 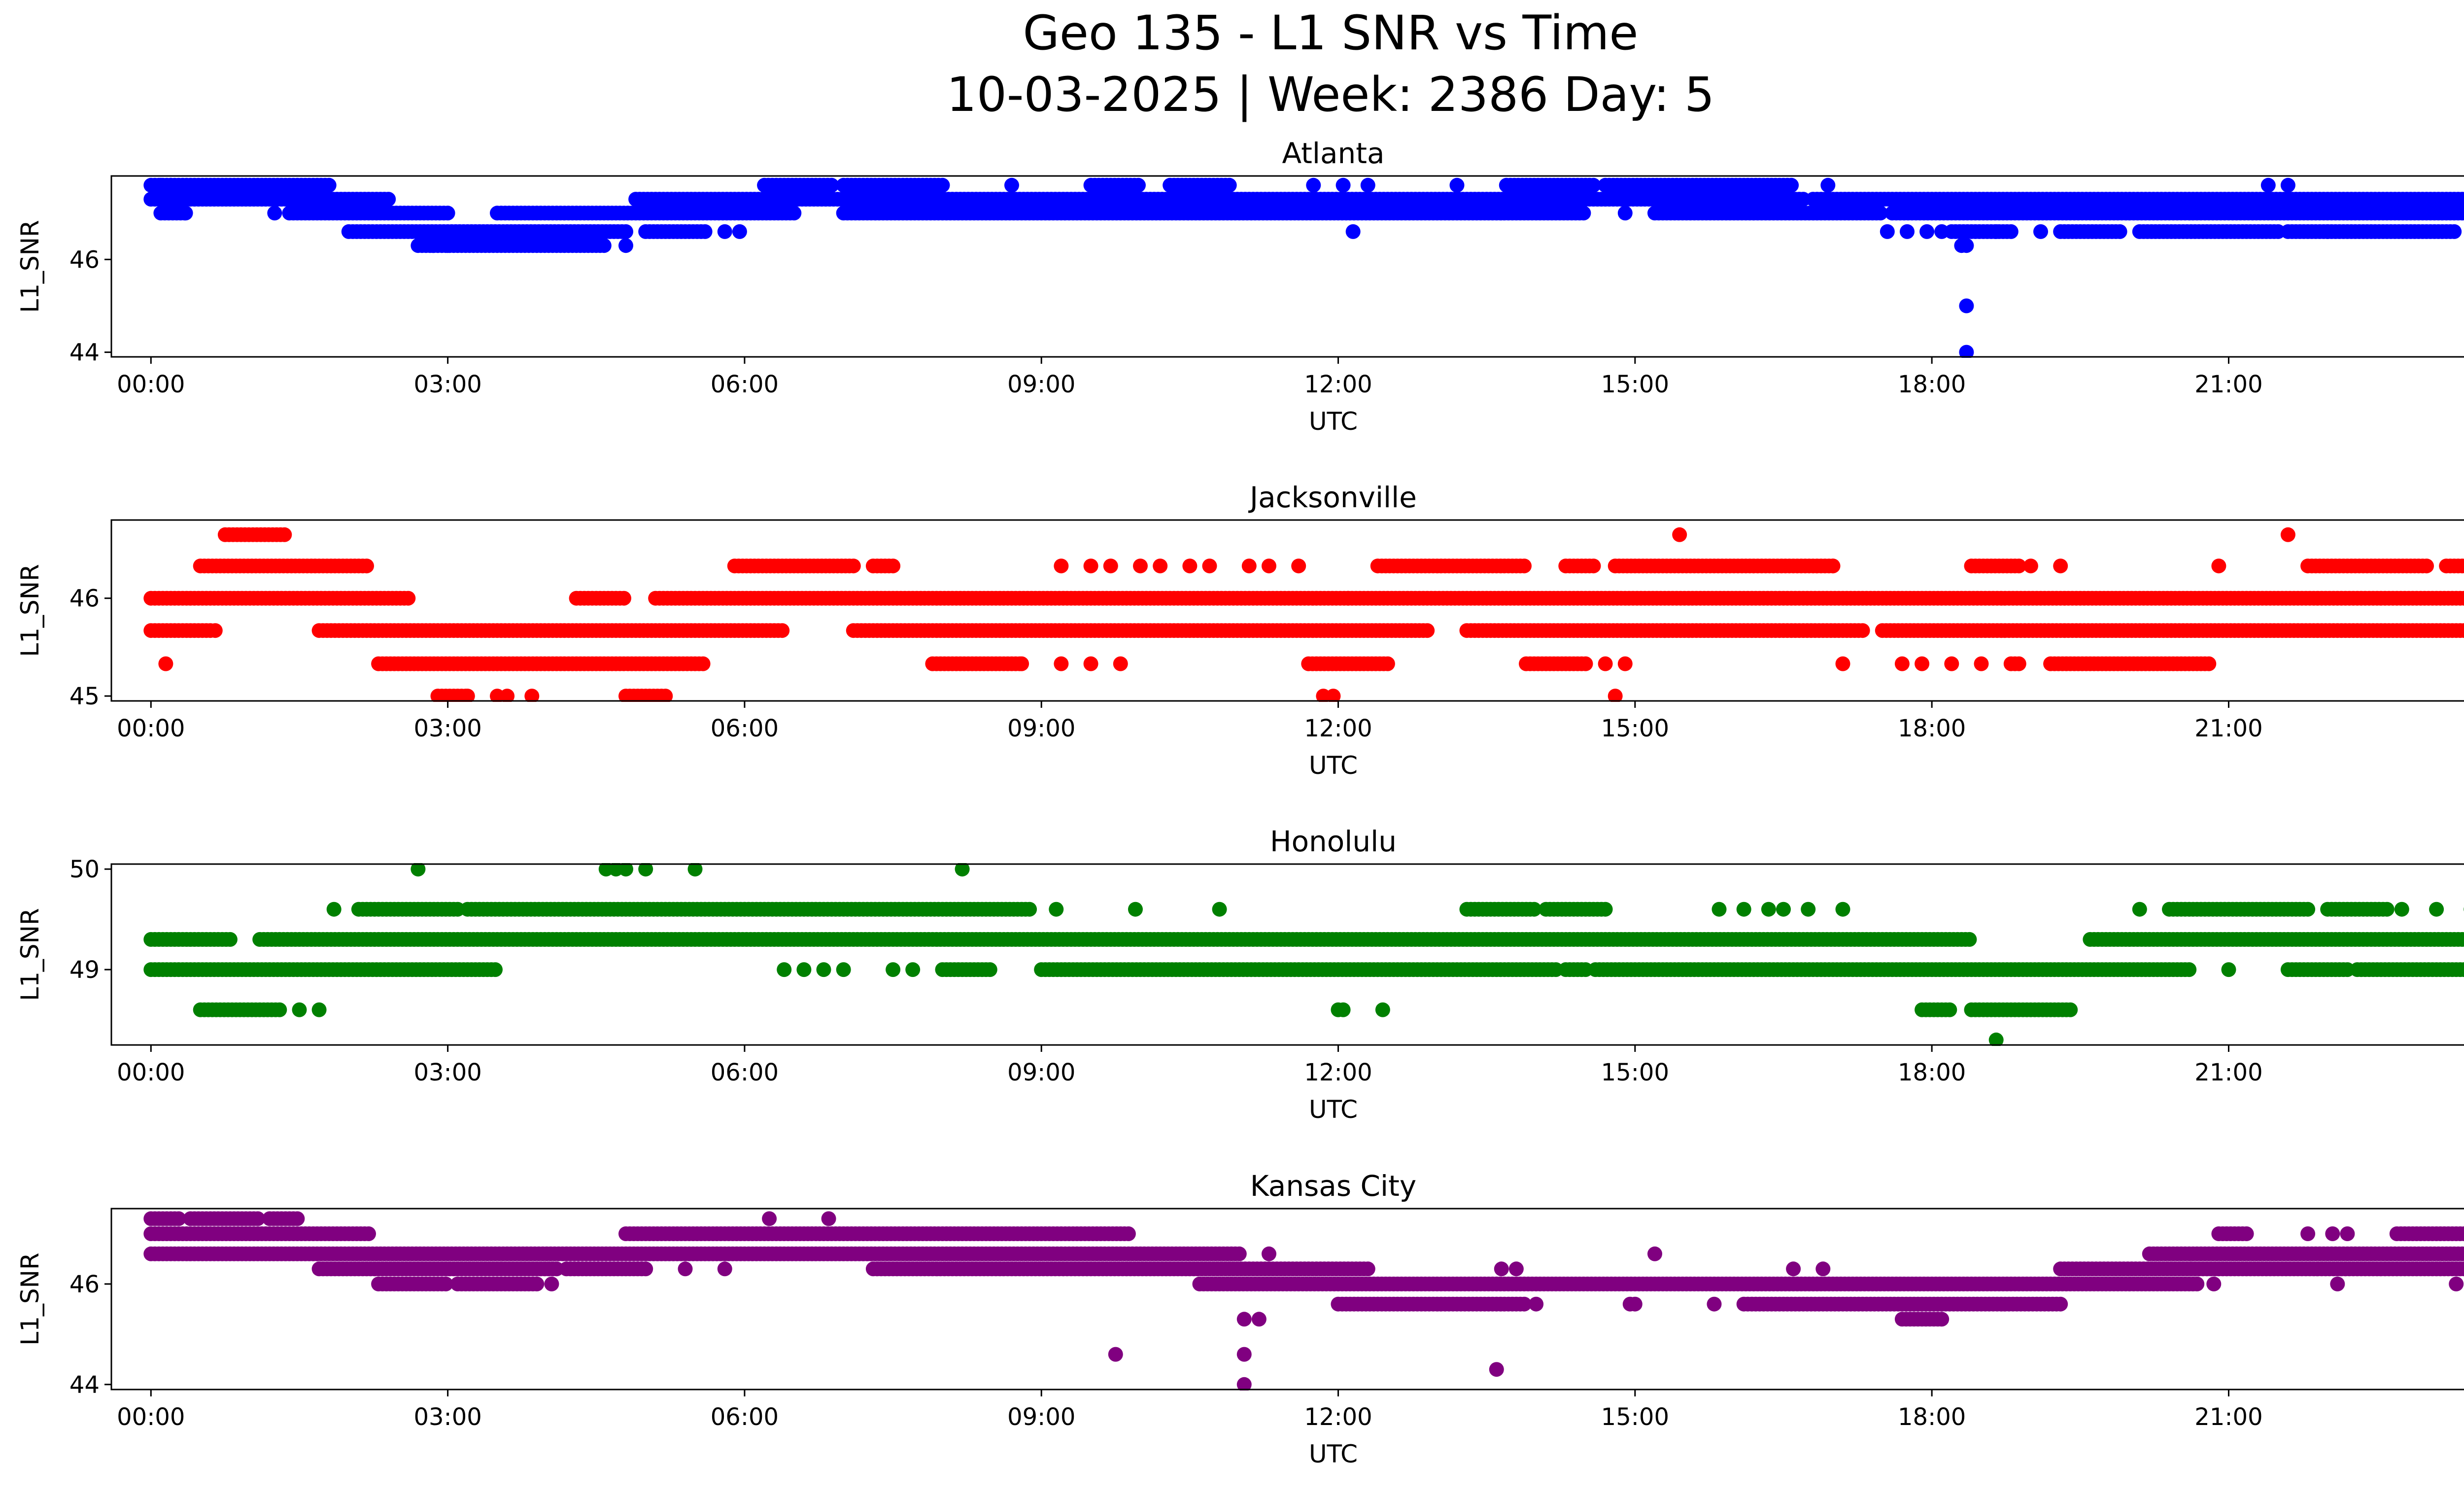 What do you see at coordinates (30, 954) in the screenshot?
I see `honolulu-ylabel: L1_SNR` at bounding box center [30, 954].